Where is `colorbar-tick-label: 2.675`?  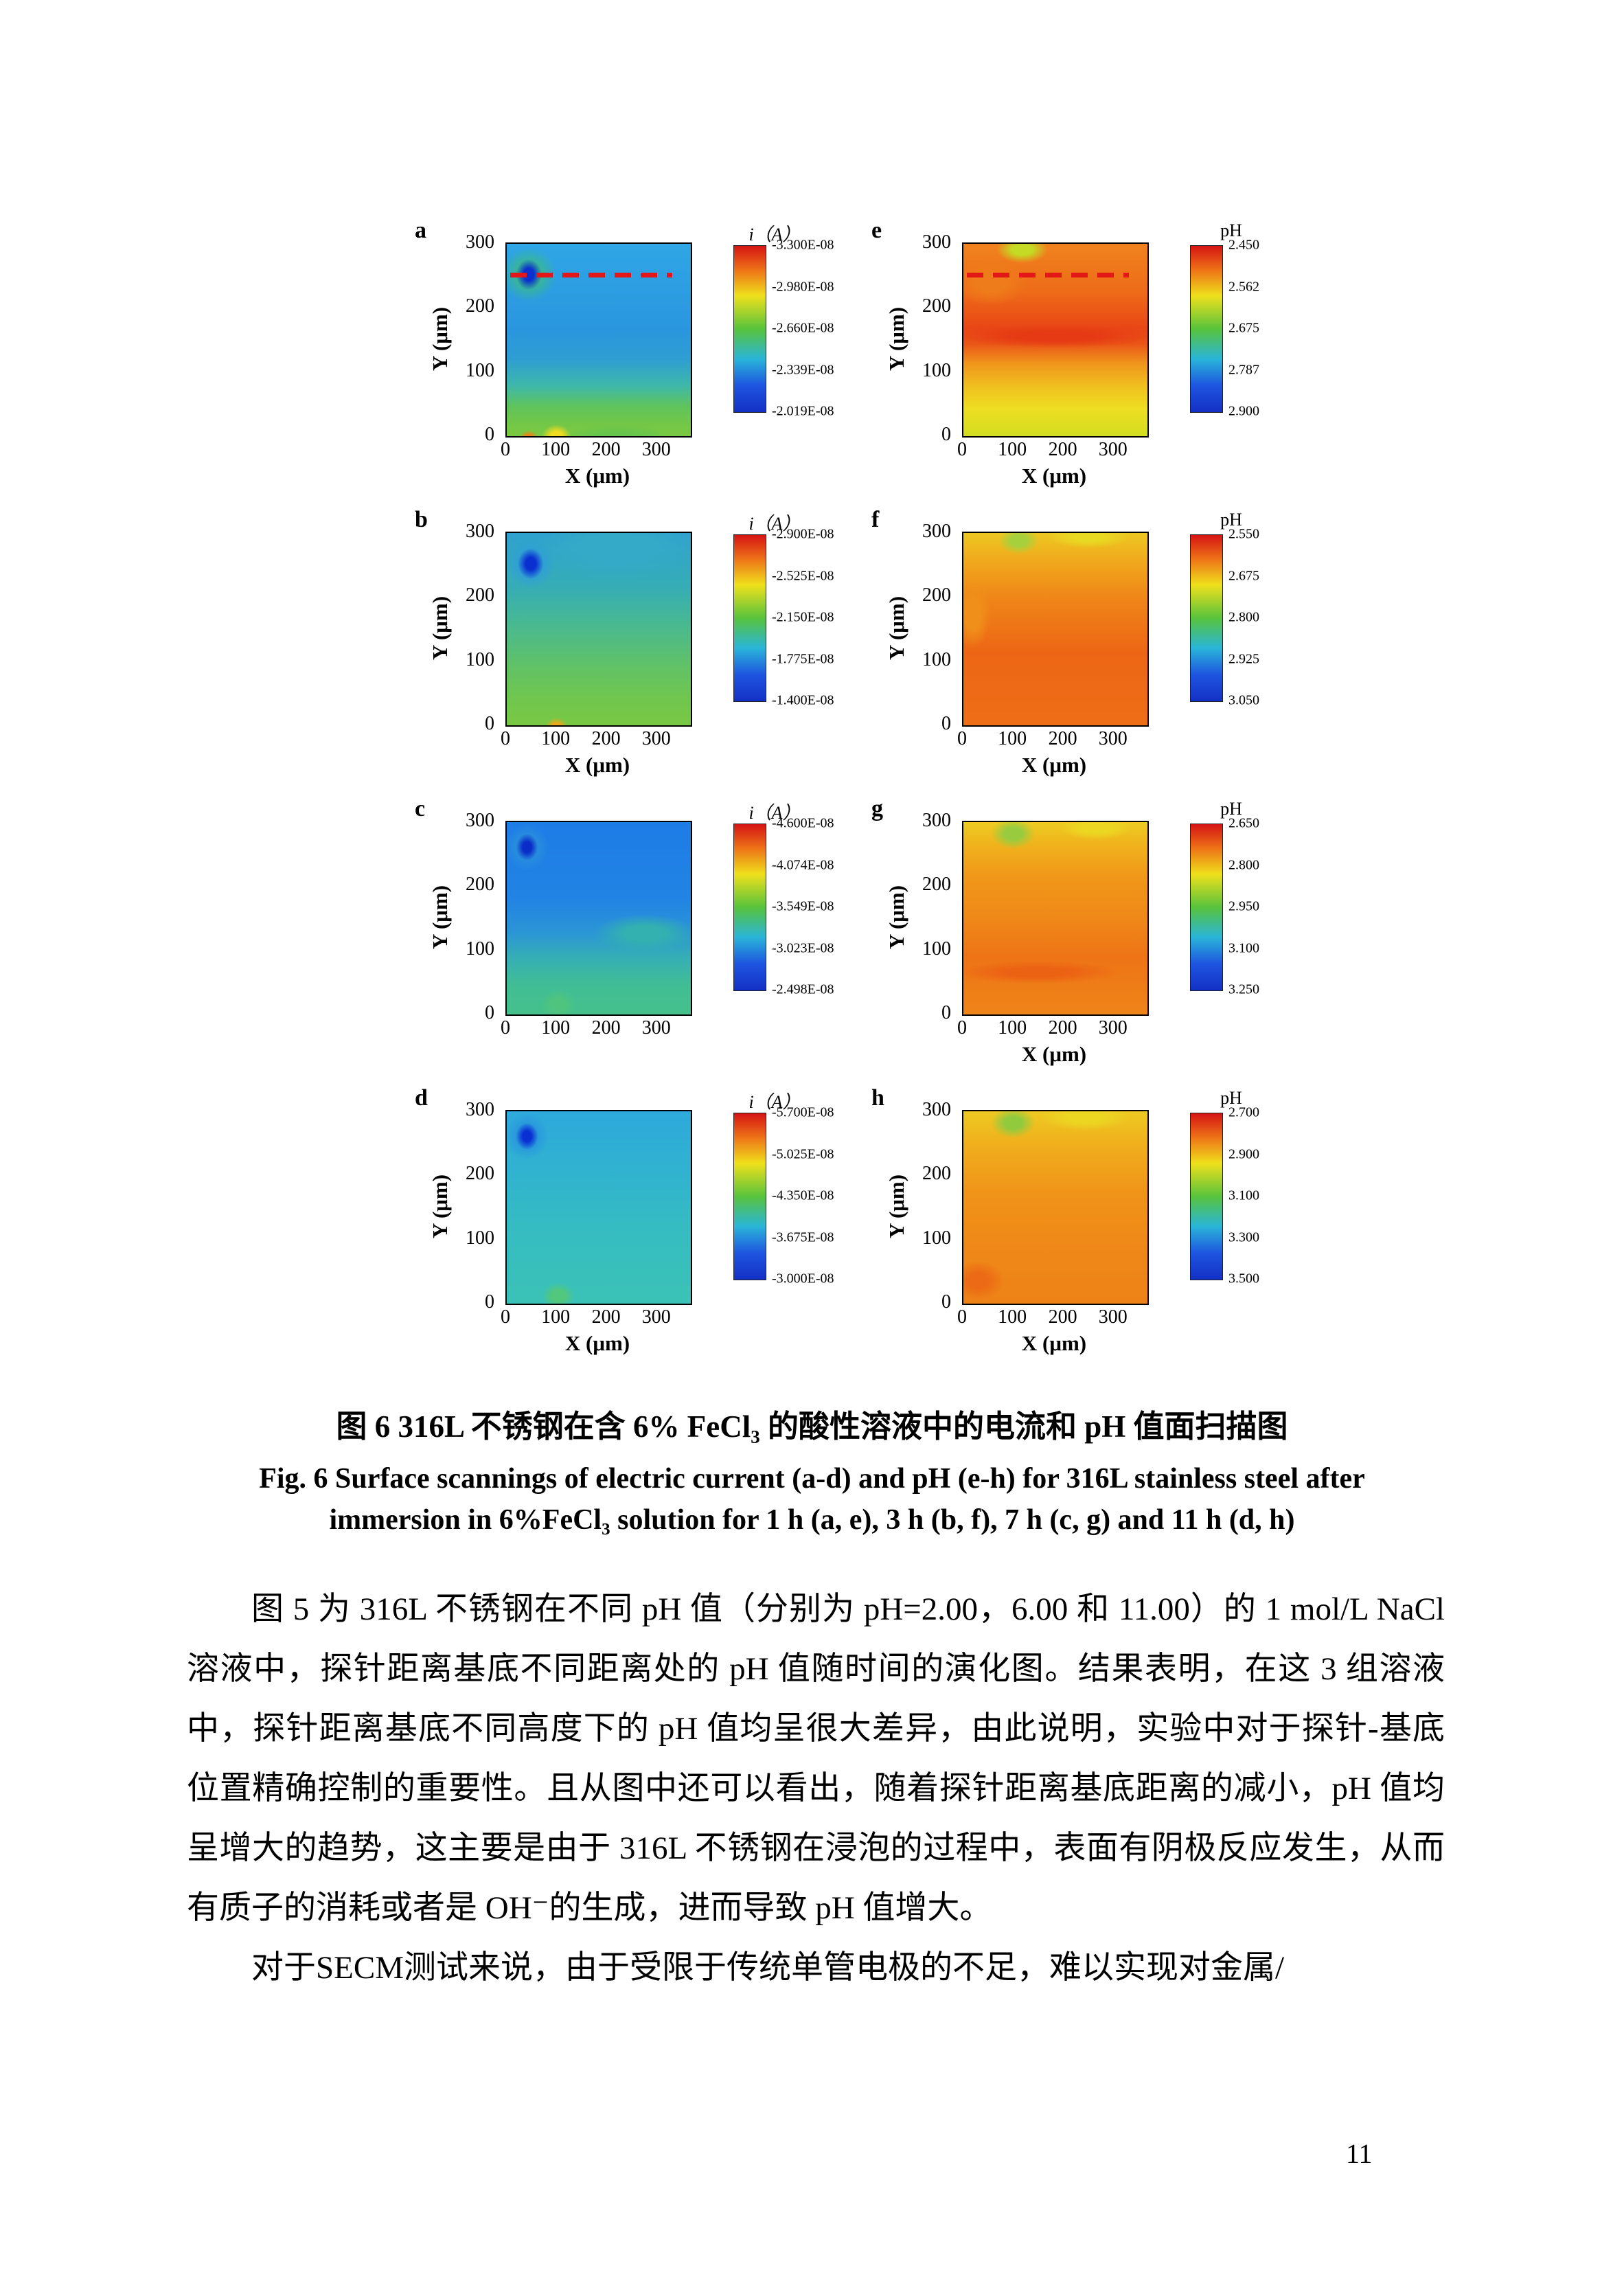 colorbar-tick-label: 2.675 is located at coordinates (1243, 328).